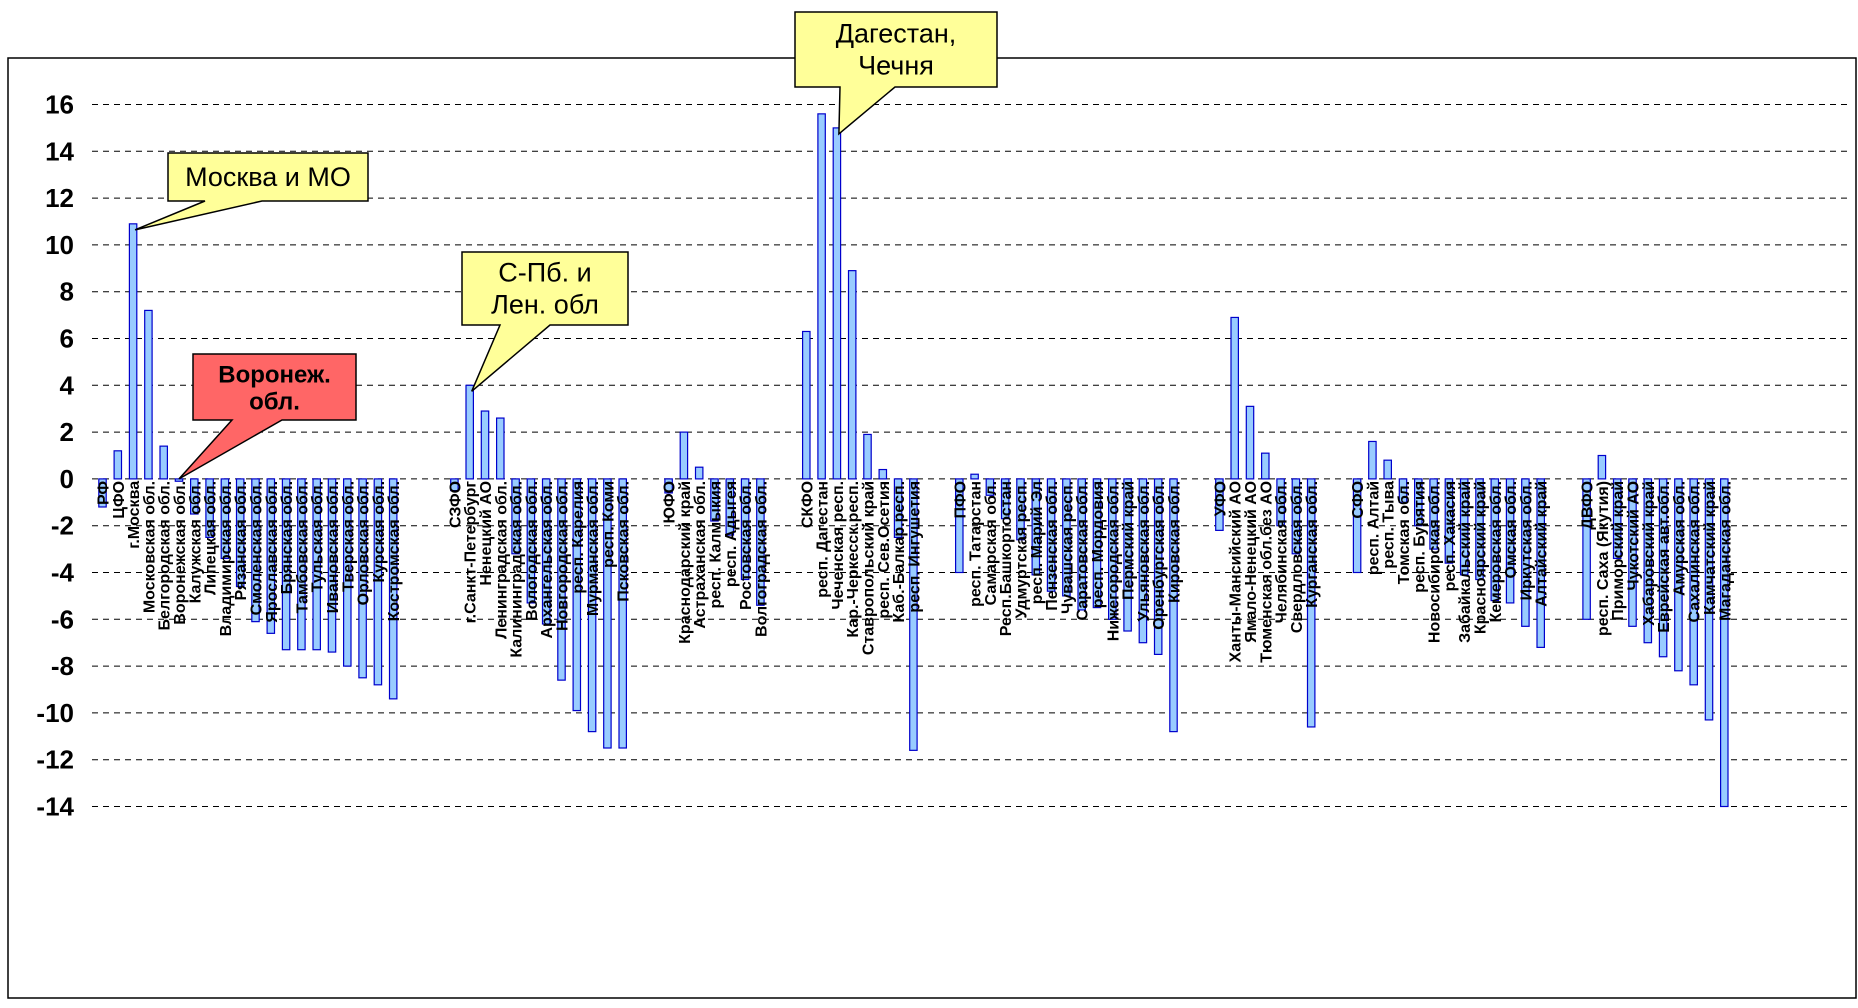  I want to click on category-label: Калужская обл., so click(195, 542).